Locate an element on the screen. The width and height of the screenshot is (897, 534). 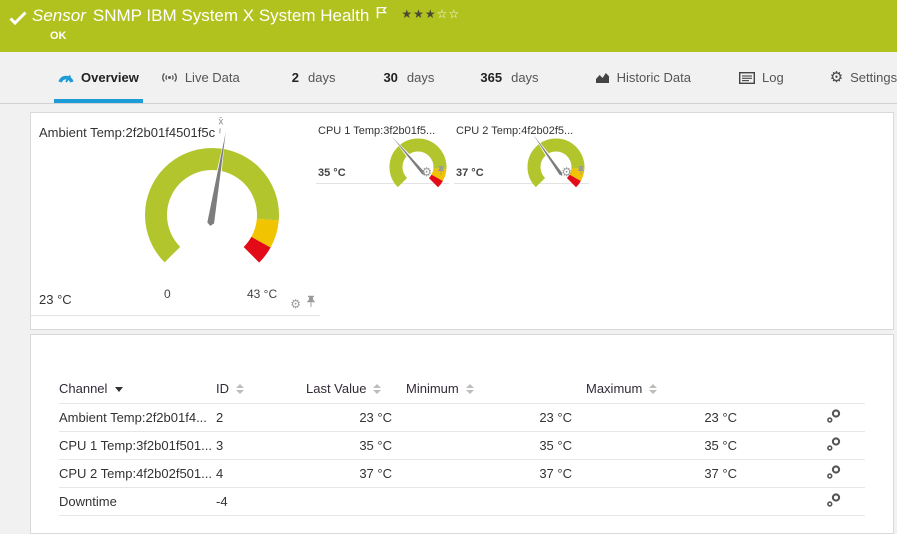
historic-data-chart-icon is located at coordinates (602, 77).